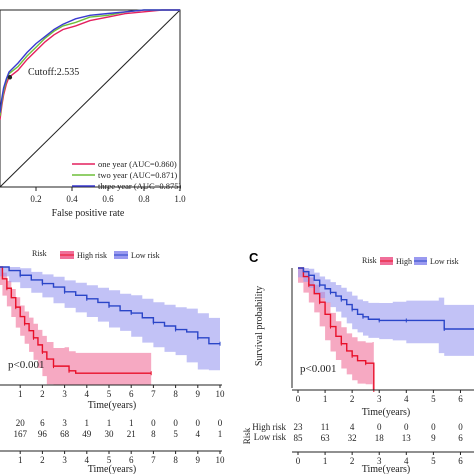 Image resolution: width=474 pixels, height=474 pixels. I want to click on km-left-xtick-label: 8, so click(175, 394).